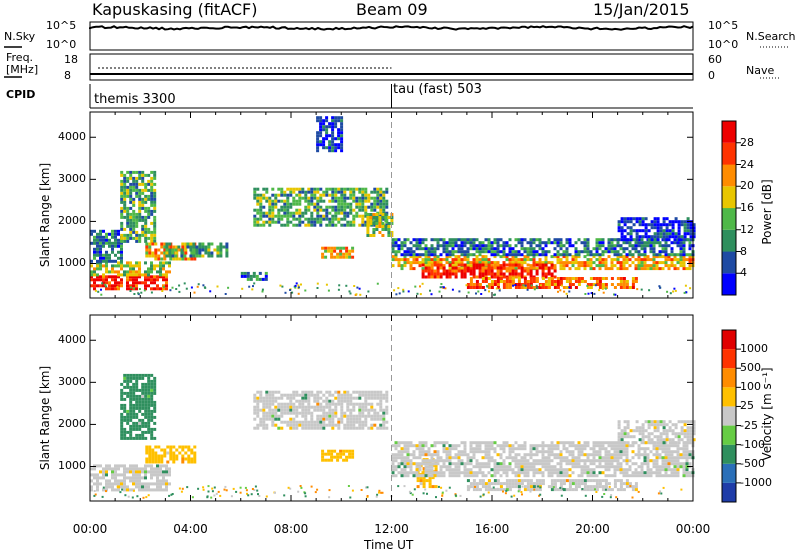  What do you see at coordinates (711, 75) in the screenshot?
I see `nave-tick-low: 0` at bounding box center [711, 75].